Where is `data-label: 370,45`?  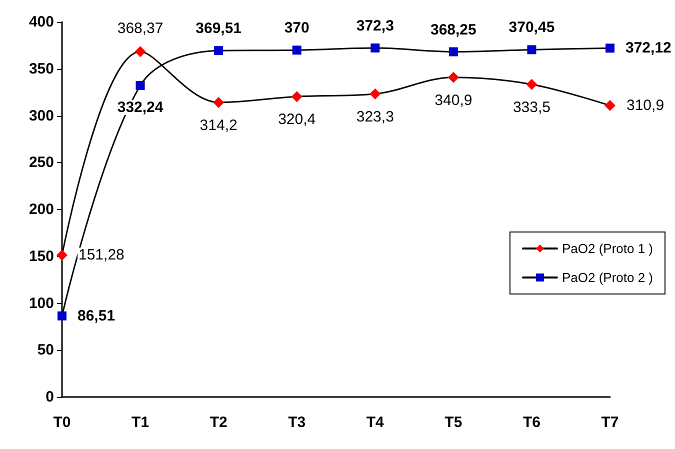
data-label: 370,45 is located at coordinates (531, 27).